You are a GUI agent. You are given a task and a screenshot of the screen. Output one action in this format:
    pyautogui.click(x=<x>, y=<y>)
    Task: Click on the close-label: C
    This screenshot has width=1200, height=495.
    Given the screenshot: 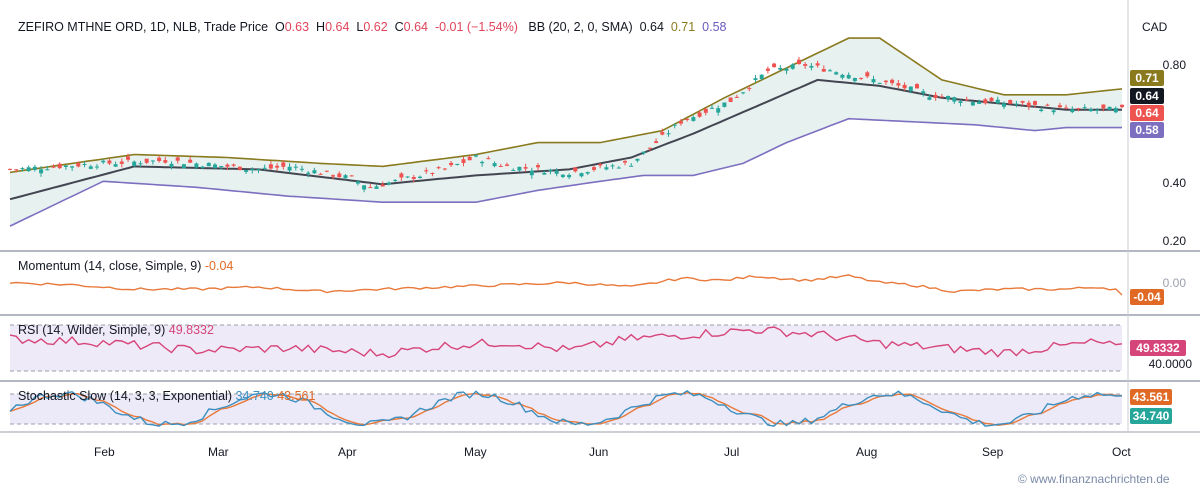 What is the action you would take?
    pyautogui.click(x=399, y=27)
    